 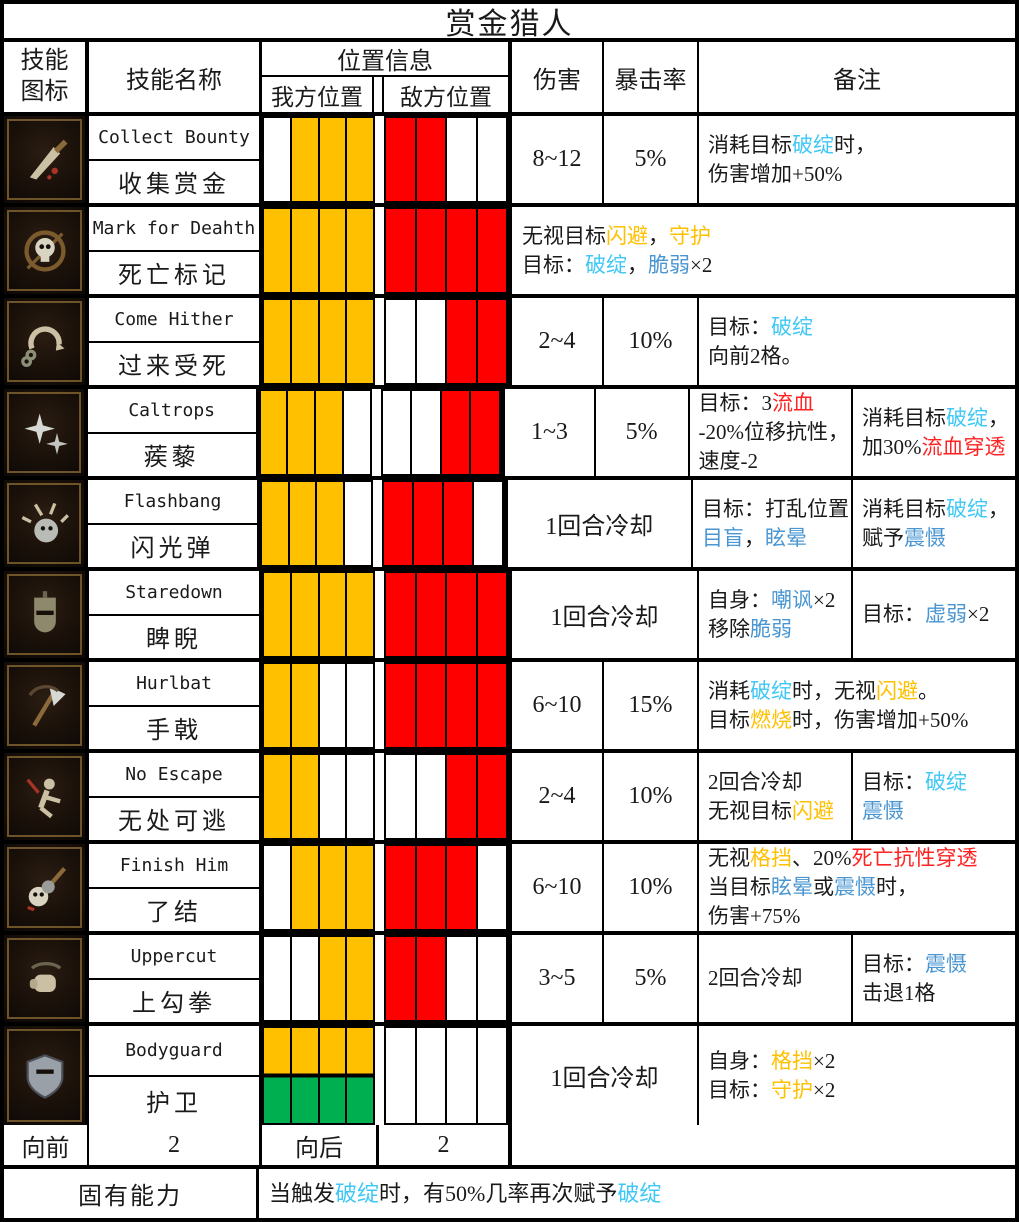 I want to click on skill-notes-cell: 无视格挡、20%死亡抗性穿透 当目标眩晕或震慑时， 伤害+75%, so click(x=857, y=887).